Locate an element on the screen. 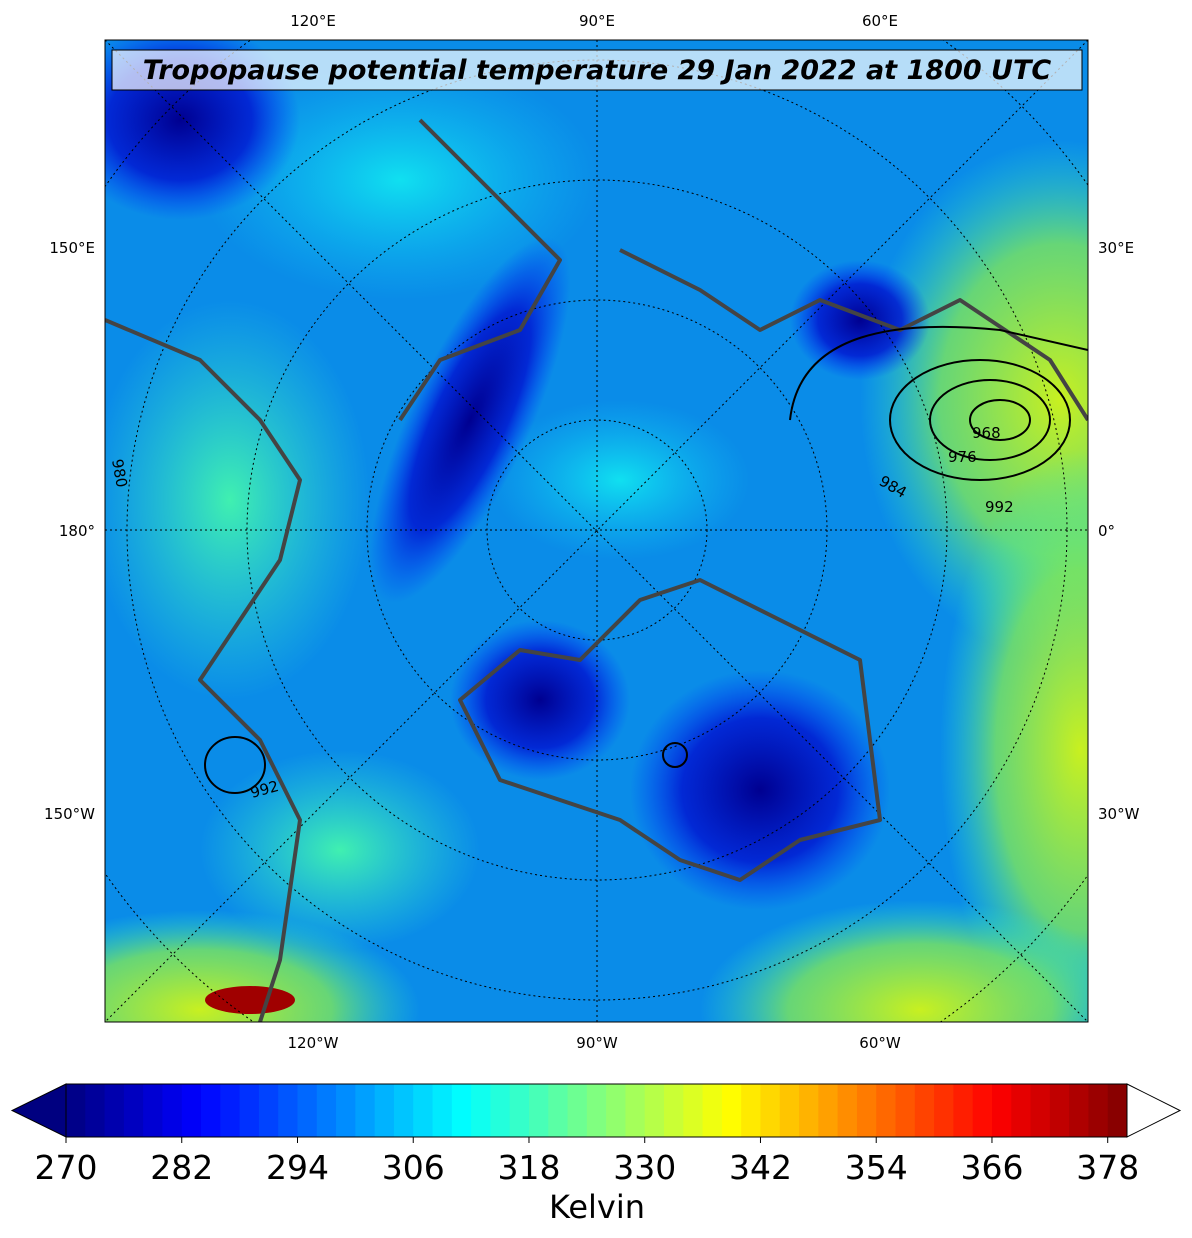 This screenshot has width=1192, height=1238. lon-label: 120°W is located at coordinates (313, 1043).